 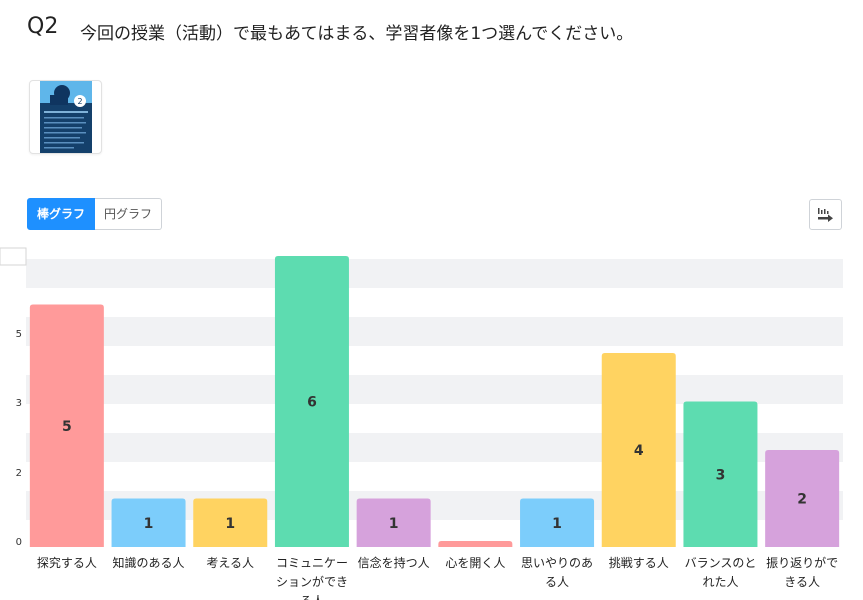 I want to click on y-tick-label: 5, so click(x=19, y=334).